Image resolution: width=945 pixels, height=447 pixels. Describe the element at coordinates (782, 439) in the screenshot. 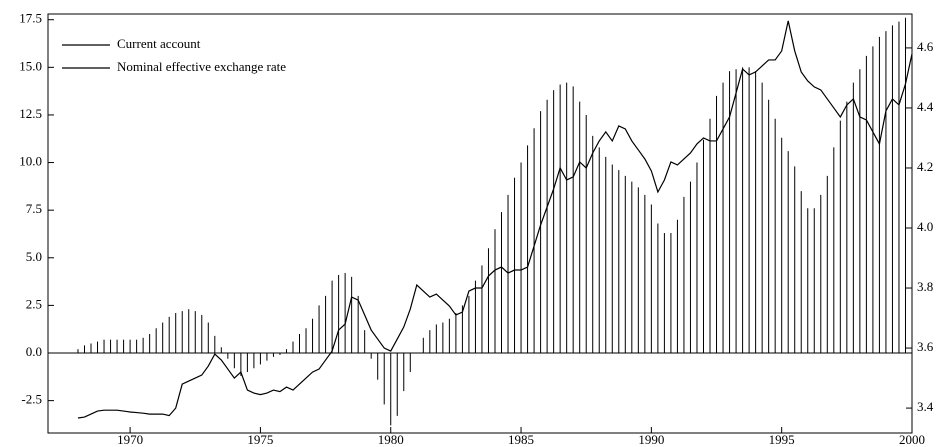

I see `x-tick-label: 1995` at that location.